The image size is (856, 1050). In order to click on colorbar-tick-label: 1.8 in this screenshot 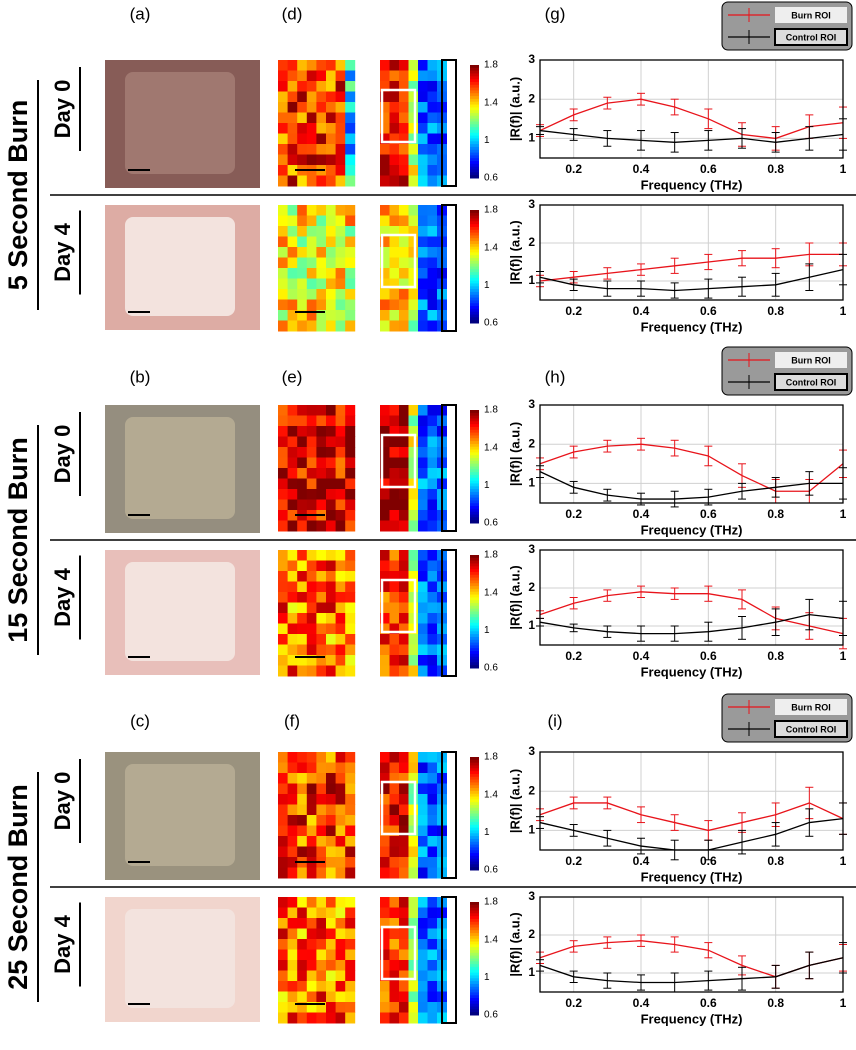, I will do `click(491, 757)`.